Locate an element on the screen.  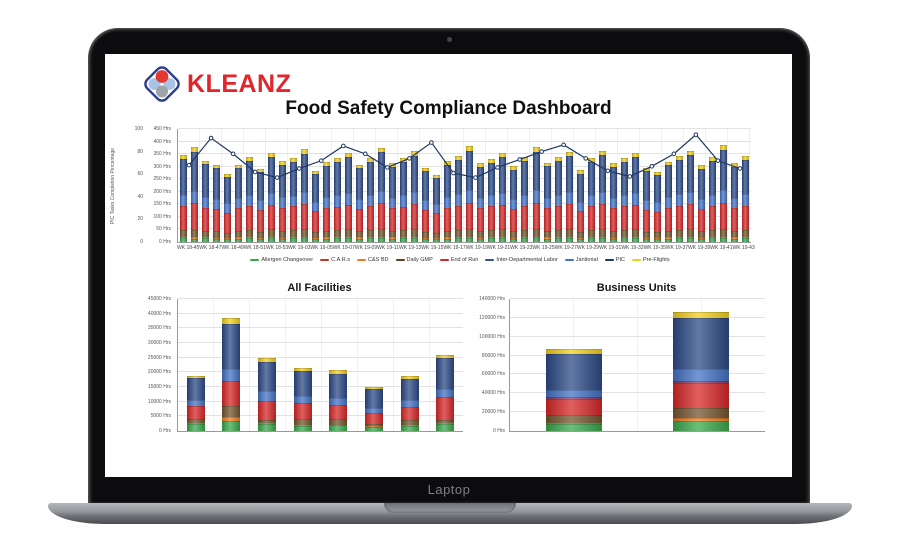
y-tick-label: 60000 Hrs is located at coordinates (493, 374).